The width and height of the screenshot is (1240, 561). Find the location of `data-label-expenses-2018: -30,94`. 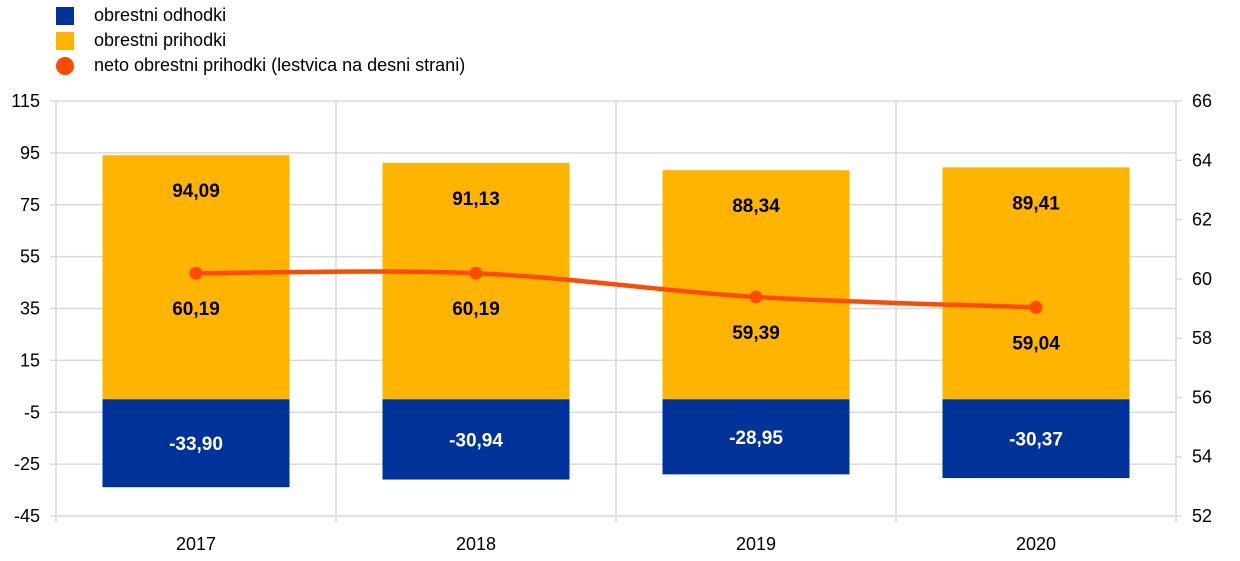

data-label-expenses-2018: -30,94 is located at coordinates (476, 440).